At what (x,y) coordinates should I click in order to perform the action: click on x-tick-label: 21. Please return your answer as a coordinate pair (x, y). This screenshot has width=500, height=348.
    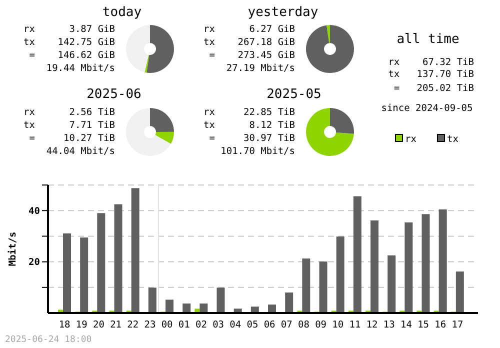
    Looking at the image, I should click on (116, 325).